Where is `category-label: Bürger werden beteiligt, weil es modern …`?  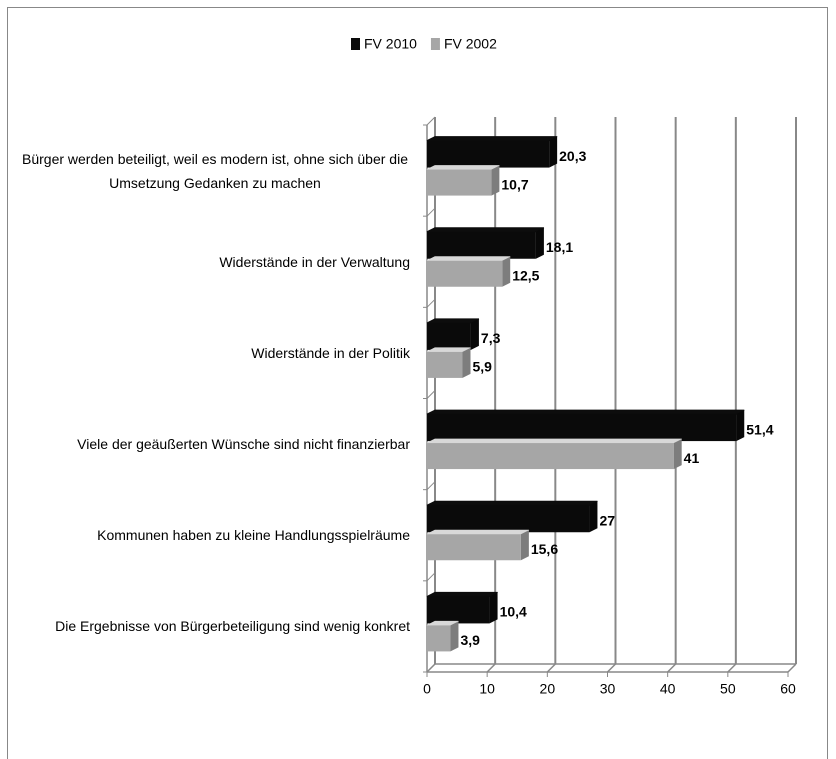 category-label: Bürger werden beteiligt, weil es modern … is located at coordinates (210, 171).